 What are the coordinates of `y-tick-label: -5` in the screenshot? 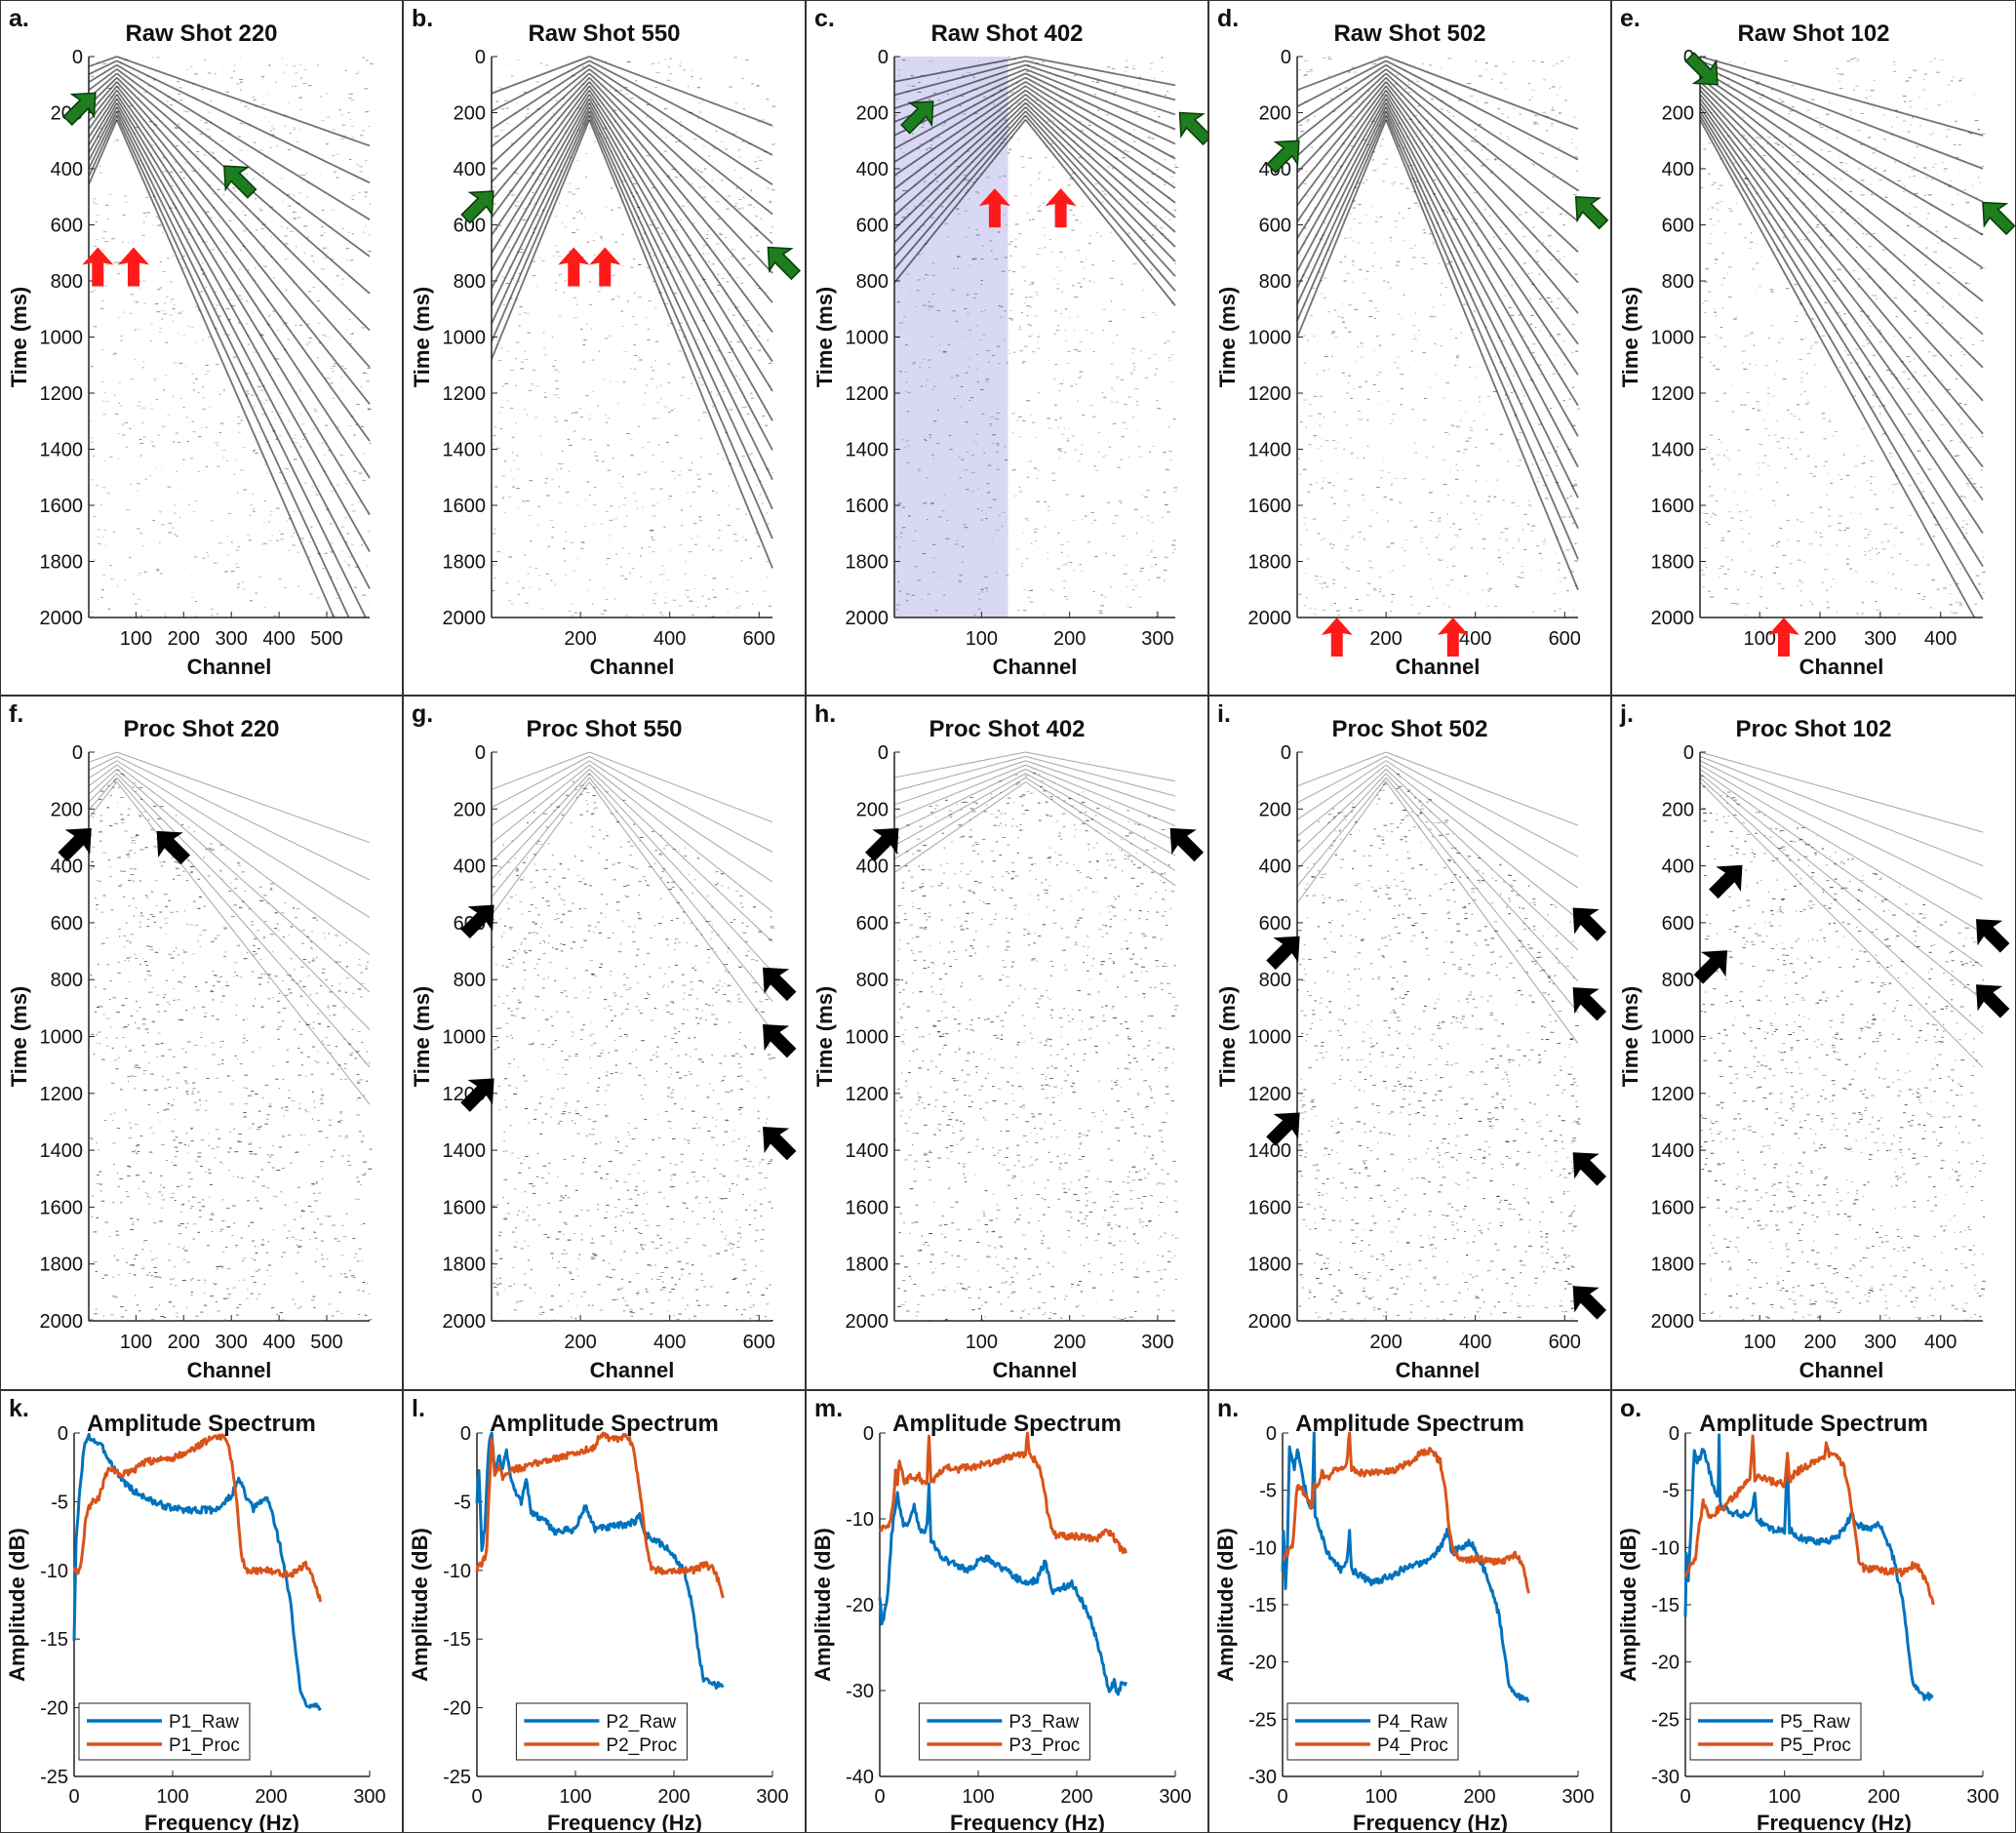 It's located at (1268, 1492).